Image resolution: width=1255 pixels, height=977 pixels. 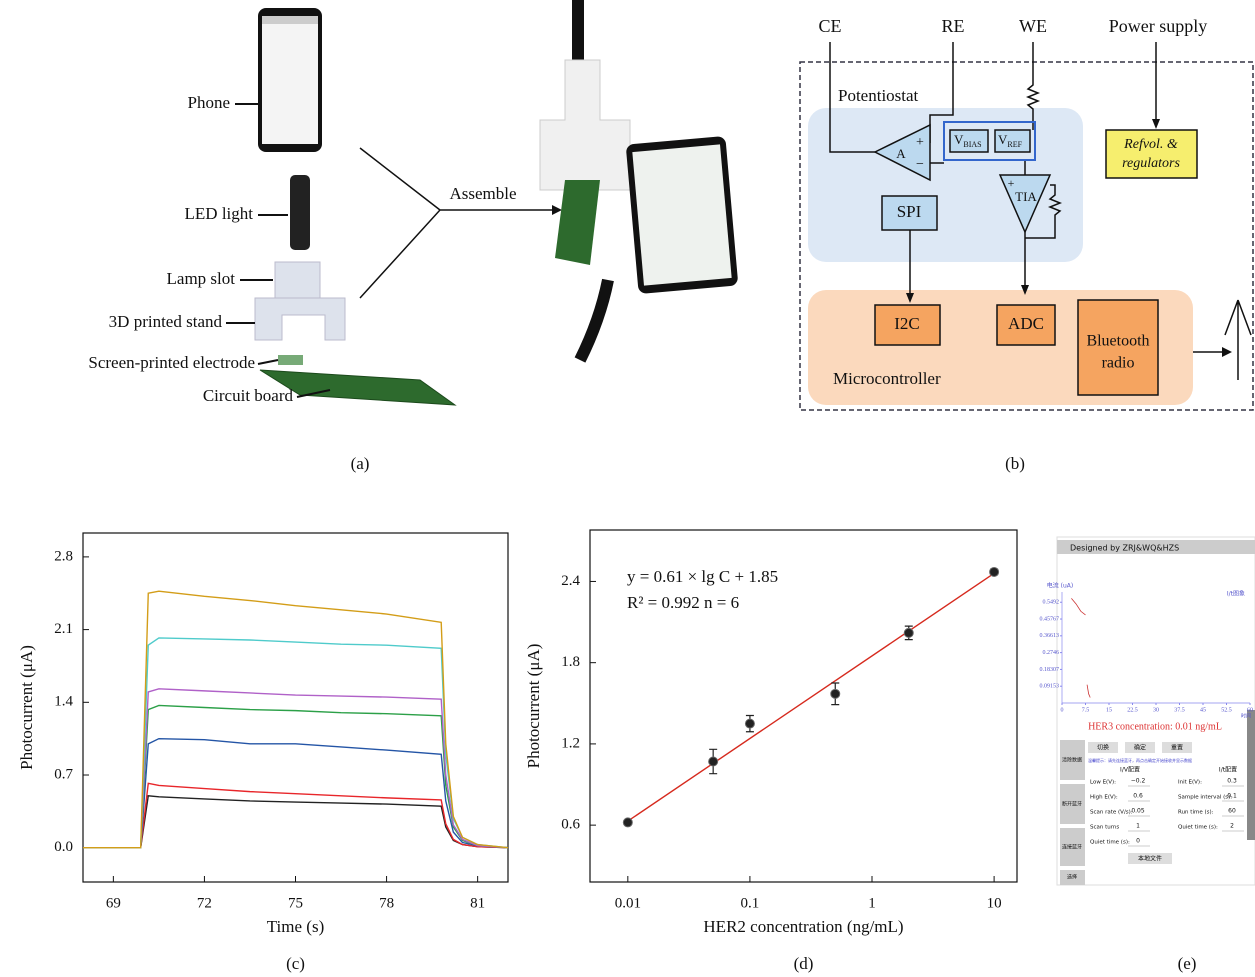 I want to click on x-tick-label: 0.1, so click(x=750, y=903).